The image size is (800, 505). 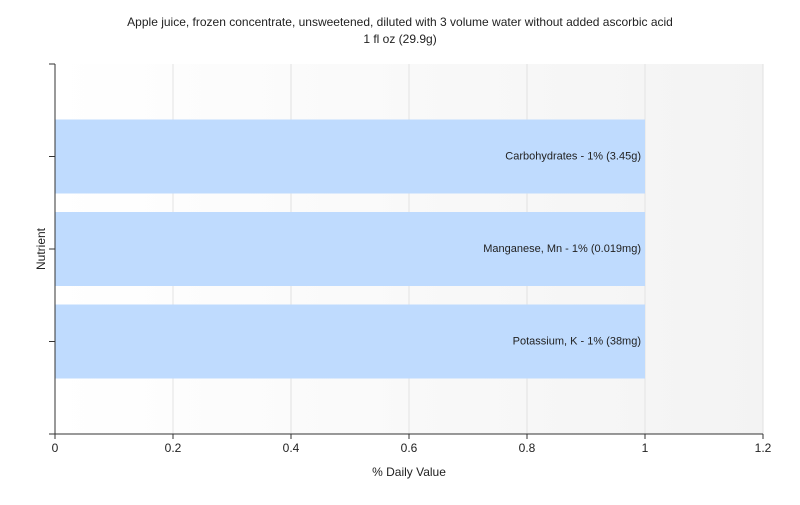 What do you see at coordinates (399, 39) in the screenshot?
I see `chart-subtitle: 1 fl oz (29.9g)` at bounding box center [399, 39].